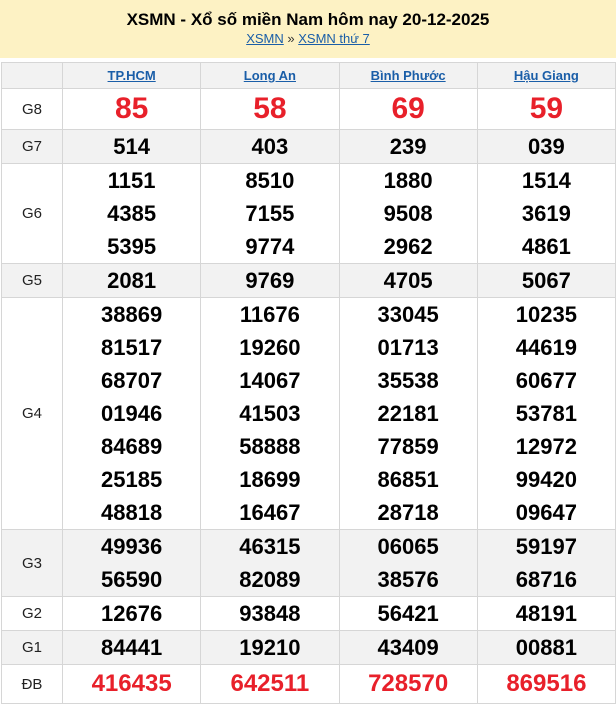 The height and width of the screenshot is (704, 616). What do you see at coordinates (546, 146) in the screenshot?
I see `prize-number: 039` at bounding box center [546, 146].